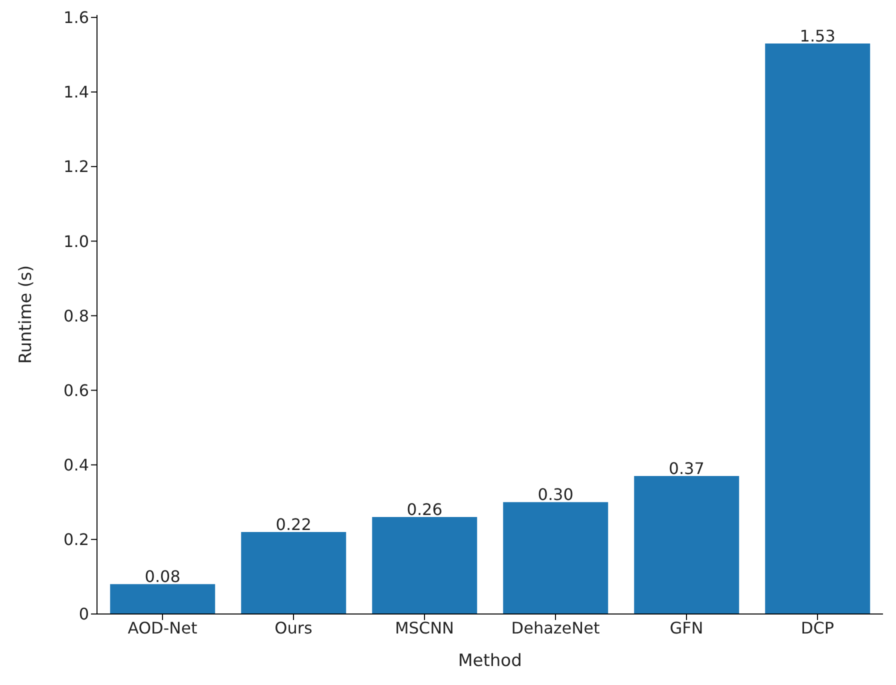 The image size is (896, 685). Describe the element at coordinates (294, 524) in the screenshot. I see `data-label: 0.22` at that location.